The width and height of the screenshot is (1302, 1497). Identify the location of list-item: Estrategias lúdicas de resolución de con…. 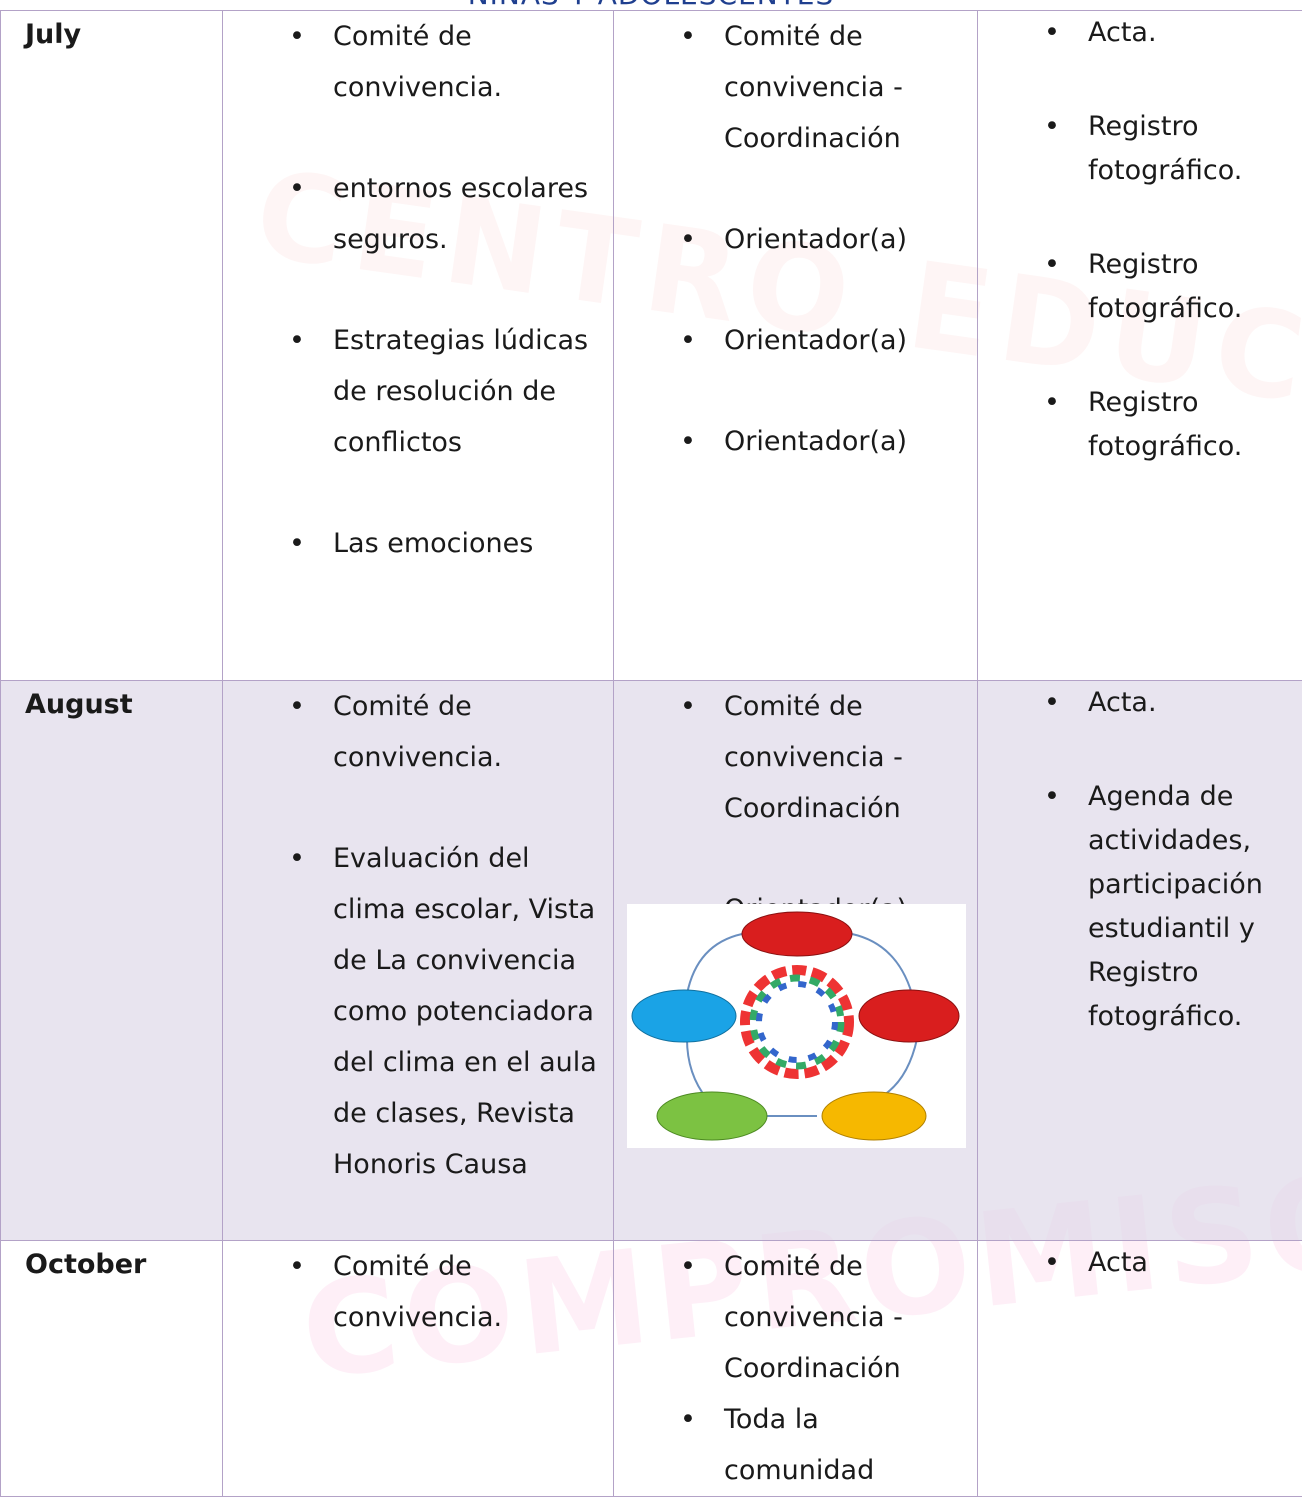
(468, 391).